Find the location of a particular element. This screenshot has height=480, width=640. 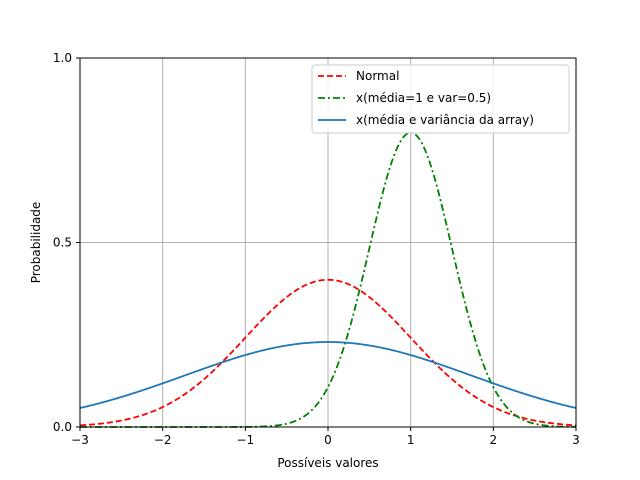

y-tick-label: 0.5 is located at coordinates (62, 243).